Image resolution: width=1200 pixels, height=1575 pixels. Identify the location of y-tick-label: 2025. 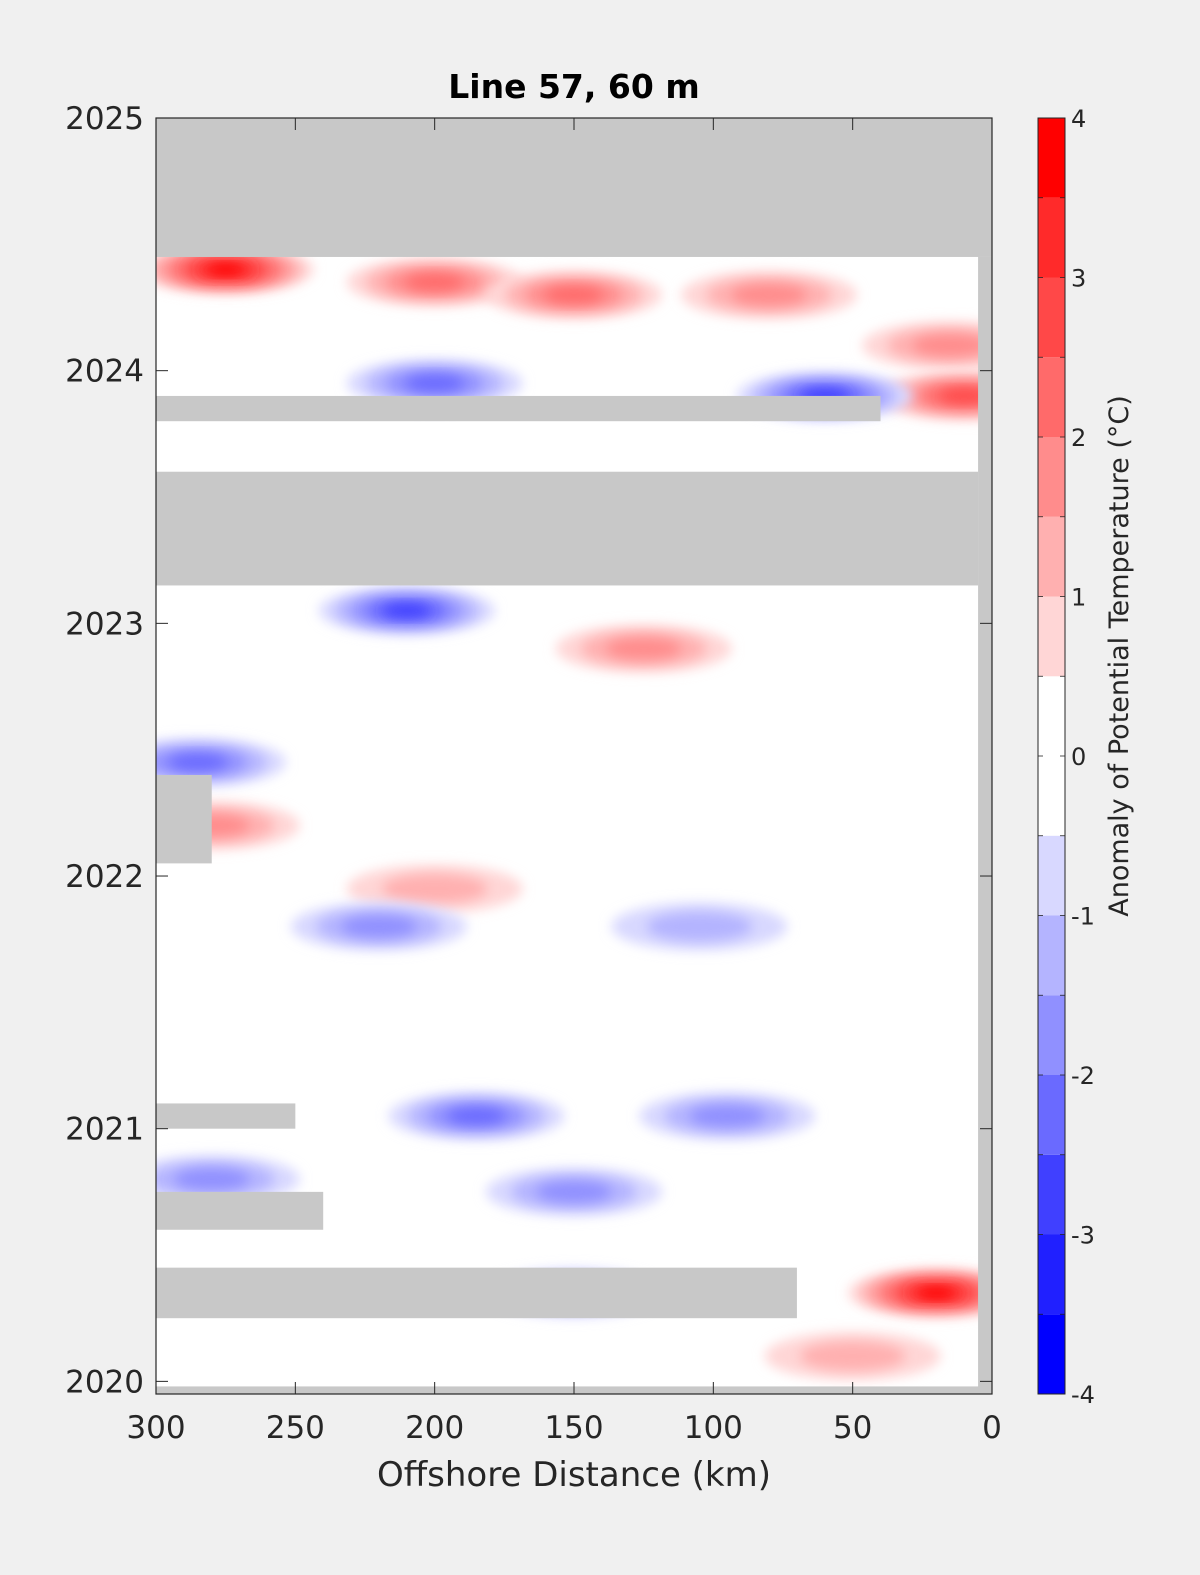
(104, 119).